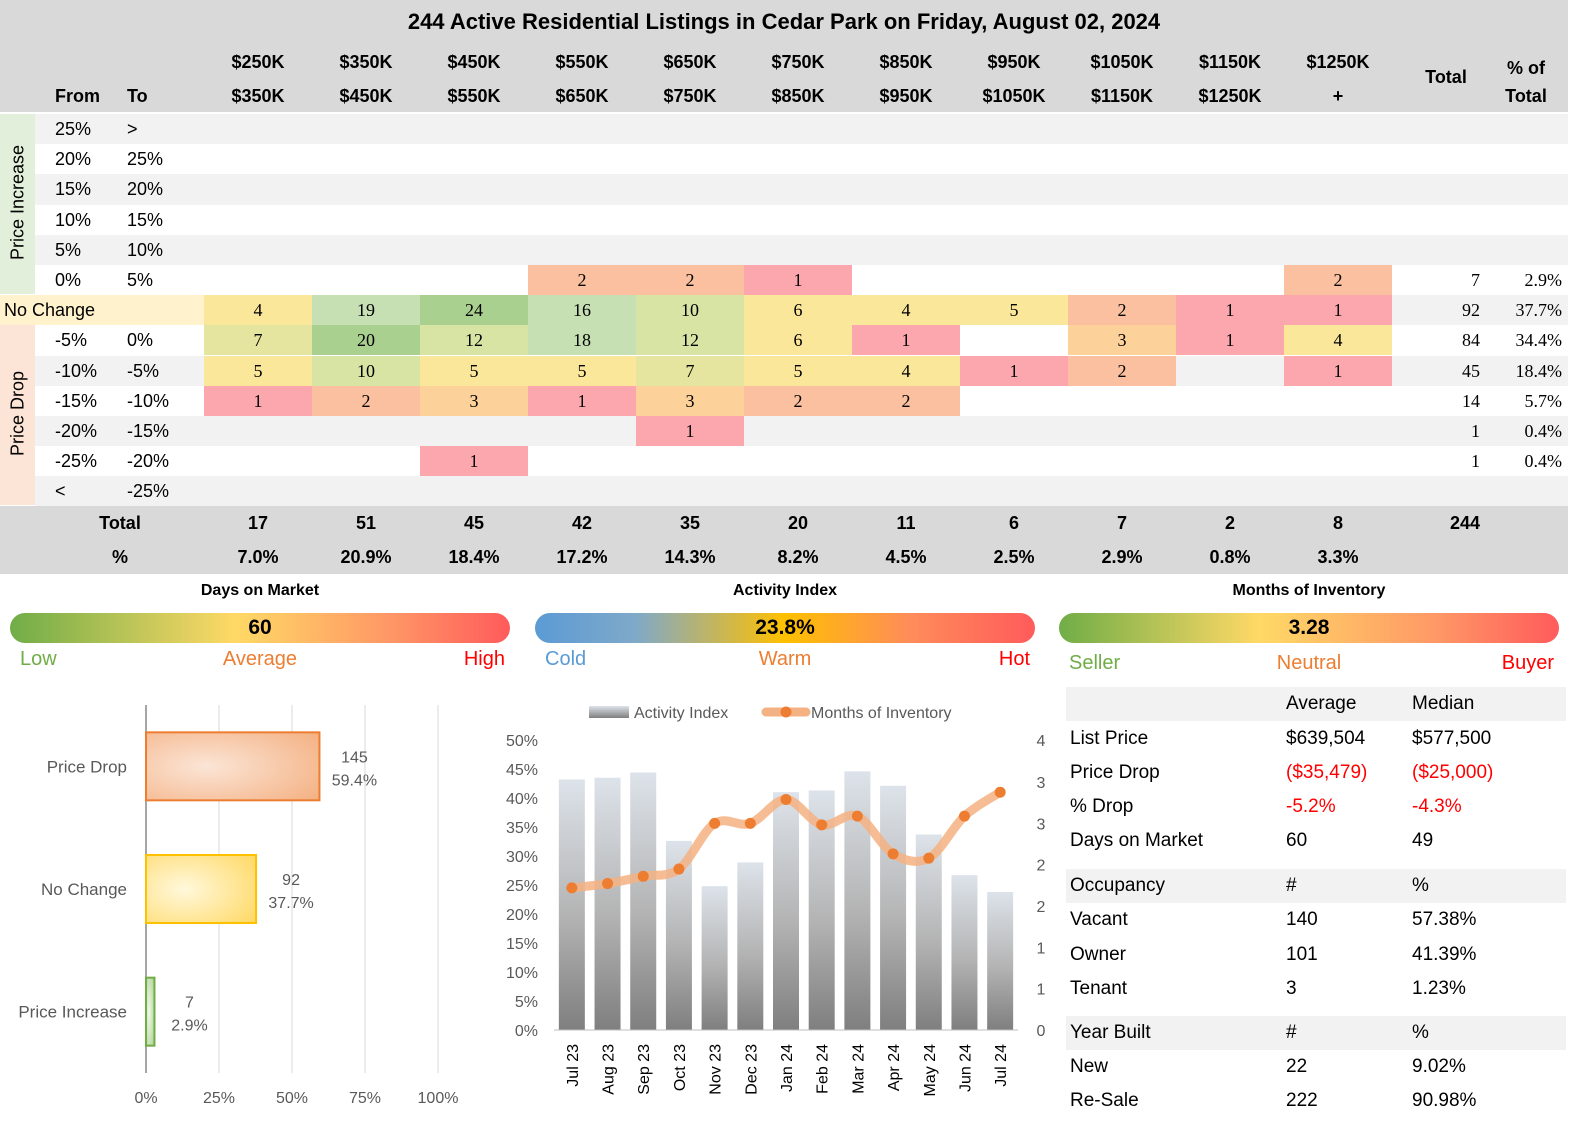  What do you see at coordinates (148, 400) in the screenshot?
I see `row-to: -10%` at bounding box center [148, 400].